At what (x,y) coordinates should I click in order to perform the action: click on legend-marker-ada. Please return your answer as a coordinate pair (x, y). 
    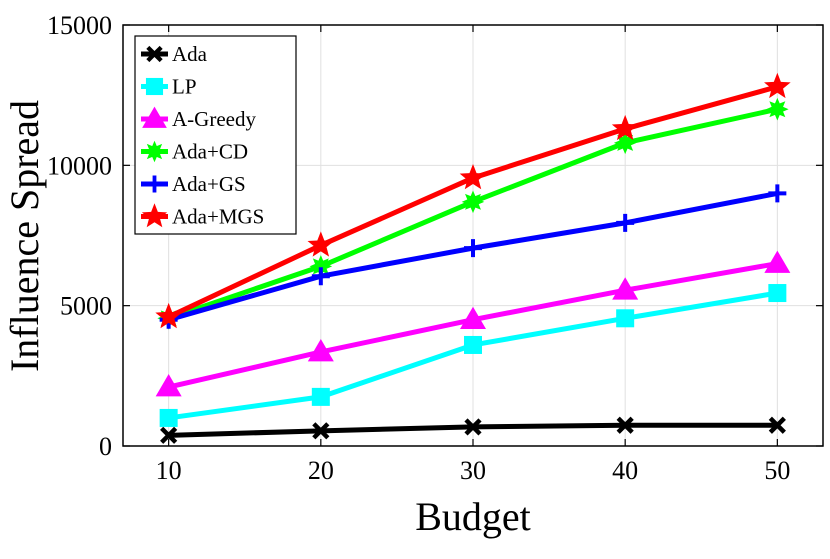
    Looking at the image, I should click on (154, 54).